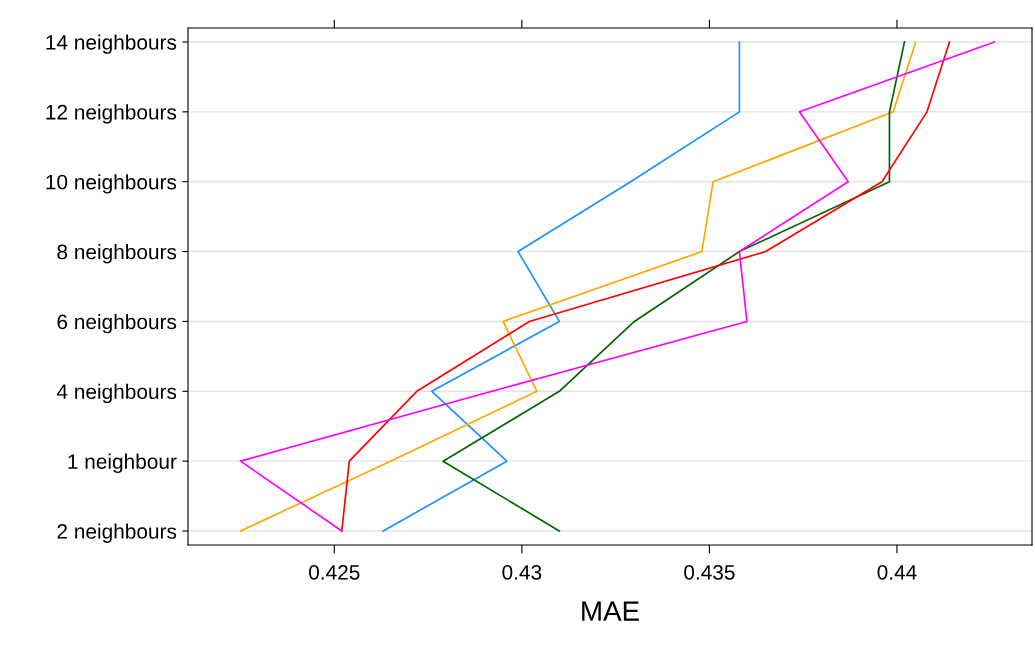 The image size is (1035, 656). Describe the element at coordinates (334, 572) in the screenshot. I see `x-tick-label: 0.425` at that location.